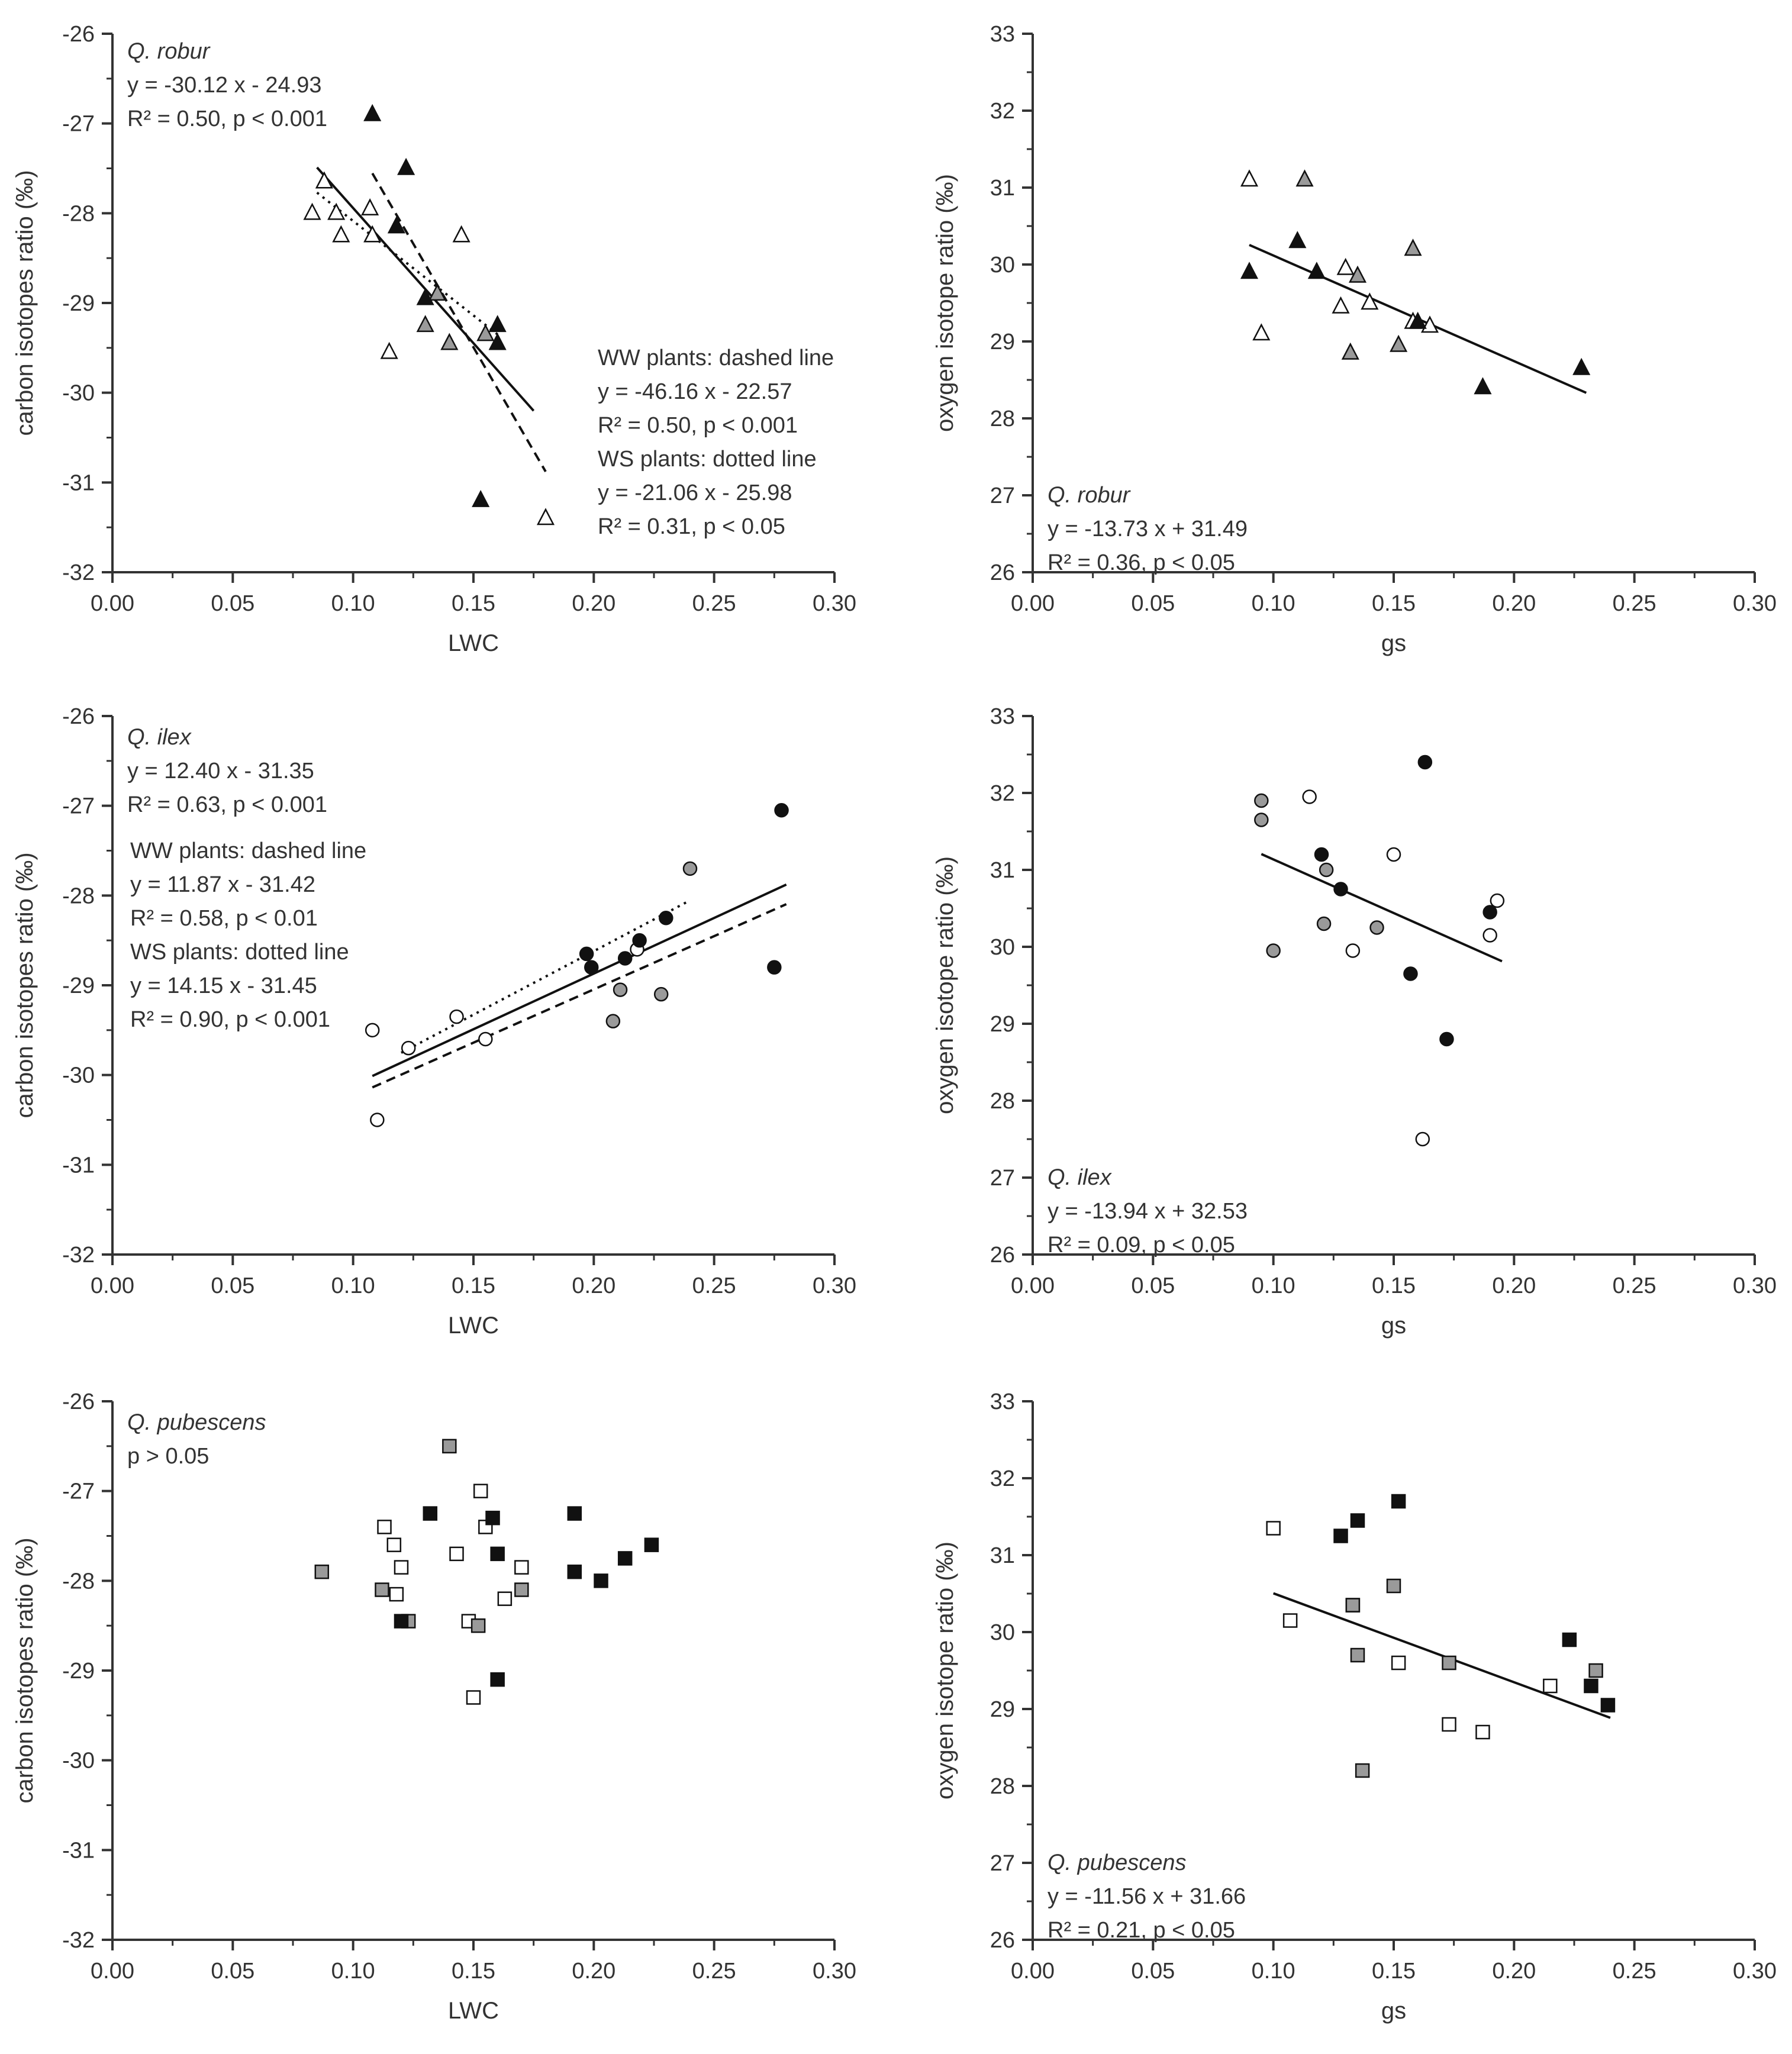  What do you see at coordinates (227, 804) in the screenshot?
I see `annotation-text: R² = 0.63, p < 0.001` at bounding box center [227, 804].